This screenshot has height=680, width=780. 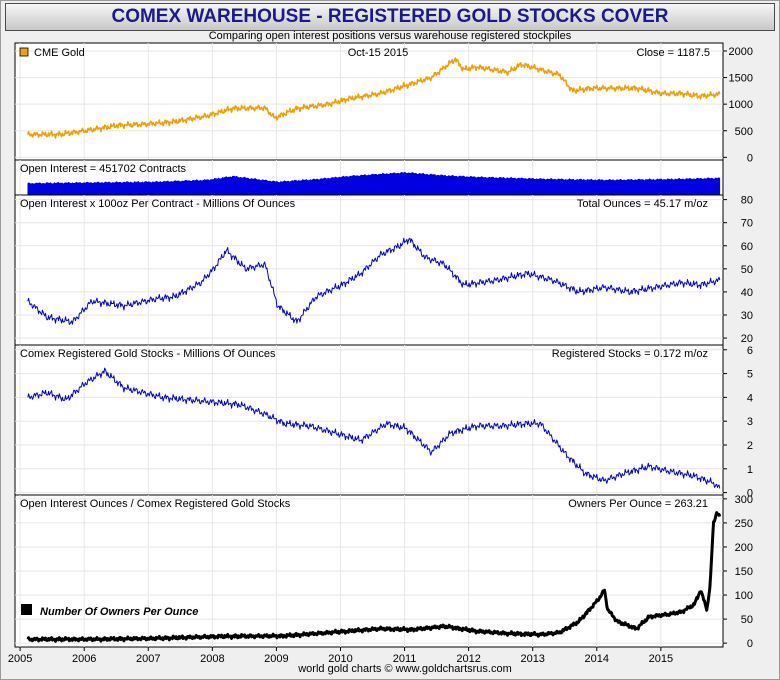 I want to click on y-tick-label: 2000, so click(x=741, y=52).